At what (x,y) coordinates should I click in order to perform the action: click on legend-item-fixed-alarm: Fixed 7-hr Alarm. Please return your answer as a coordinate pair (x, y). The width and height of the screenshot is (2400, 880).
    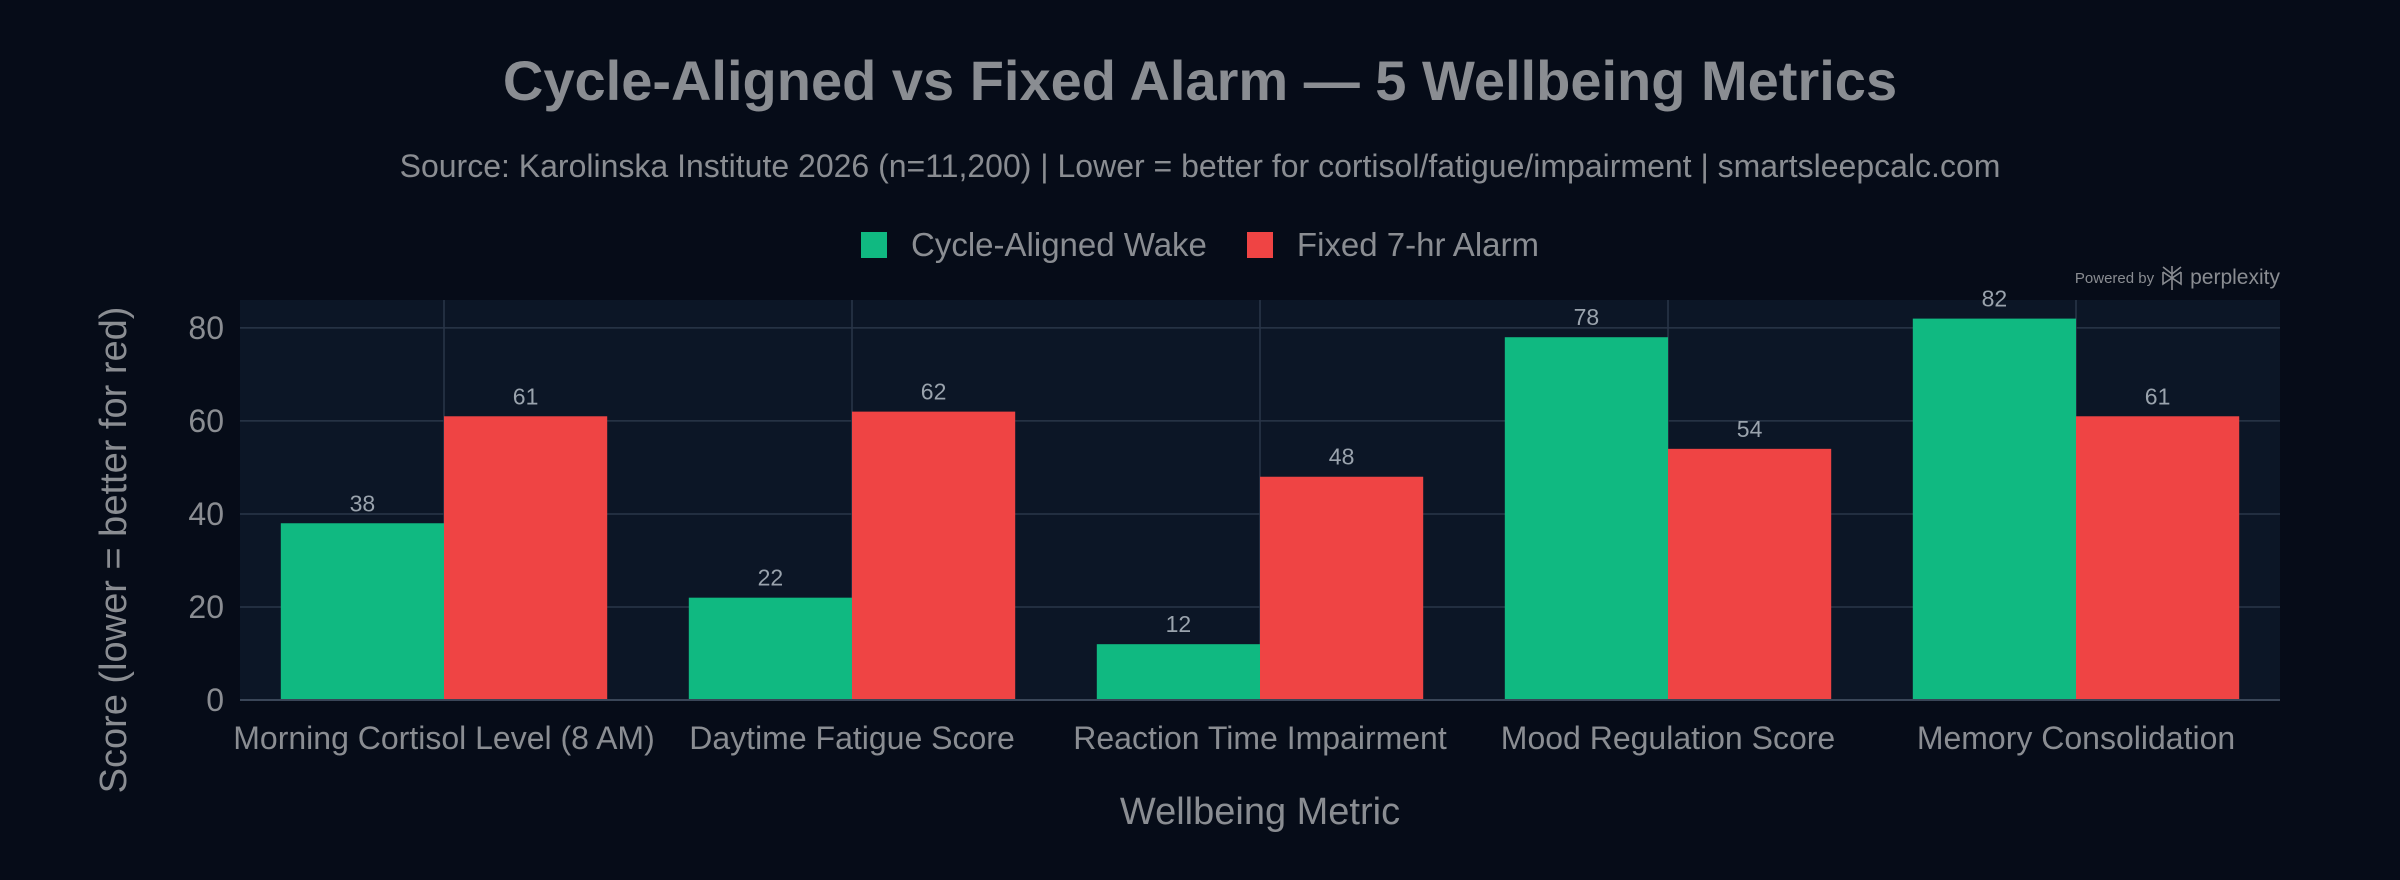
    Looking at the image, I should click on (1392, 245).